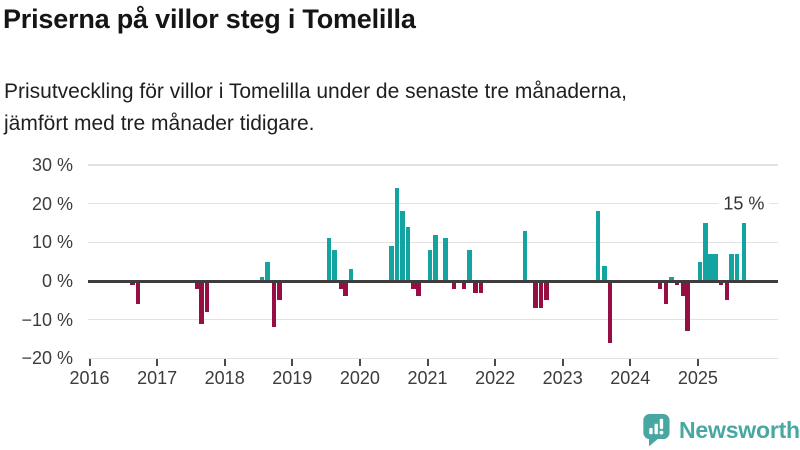 Image resolution: width=800 pixels, height=450 pixels. Describe the element at coordinates (47, 358) in the screenshot. I see `y-tick-label: −20 %` at that location.